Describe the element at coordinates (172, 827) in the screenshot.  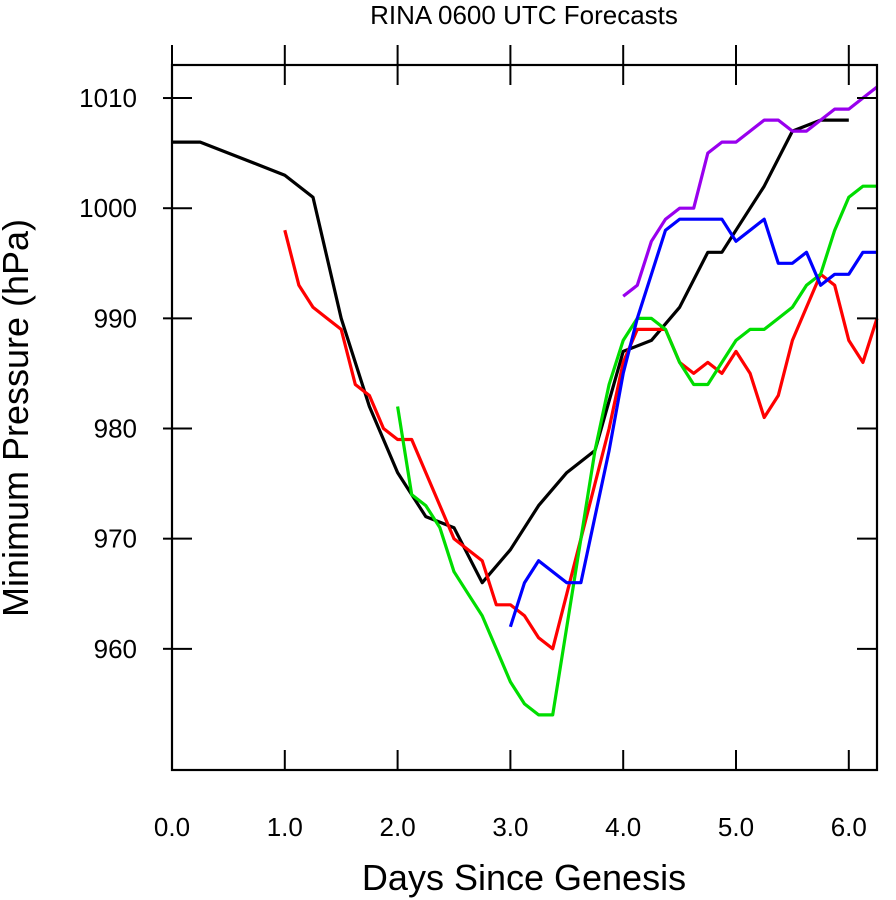
I see `x-tick-label: 0.0` at that location.